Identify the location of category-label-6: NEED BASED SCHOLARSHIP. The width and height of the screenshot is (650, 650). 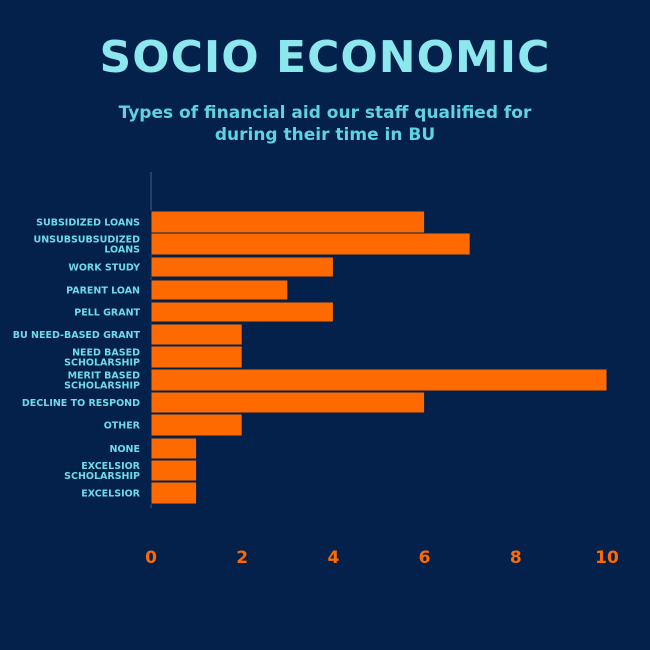
(102, 358).